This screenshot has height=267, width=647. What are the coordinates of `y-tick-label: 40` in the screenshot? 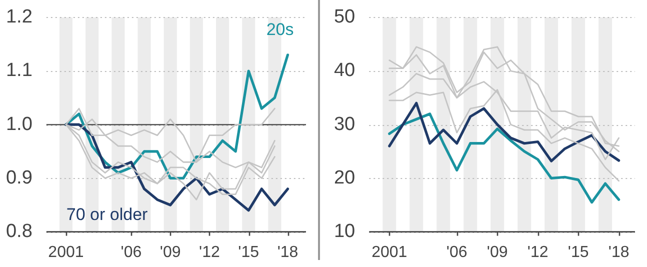 It's located at (345, 71).